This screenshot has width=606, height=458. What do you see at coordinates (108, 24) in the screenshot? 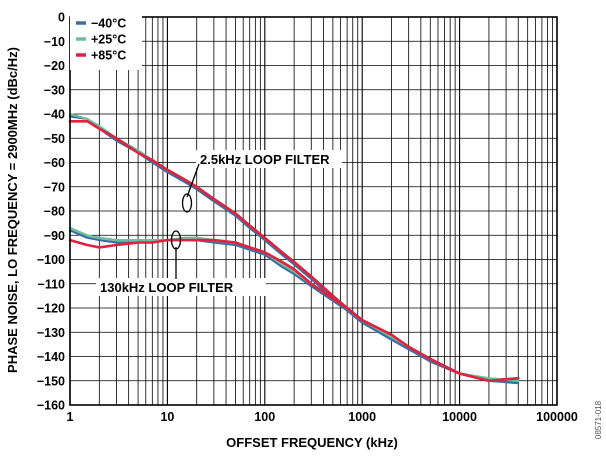
I see `legend-label-minus40c: −40°C` at bounding box center [108, 24].